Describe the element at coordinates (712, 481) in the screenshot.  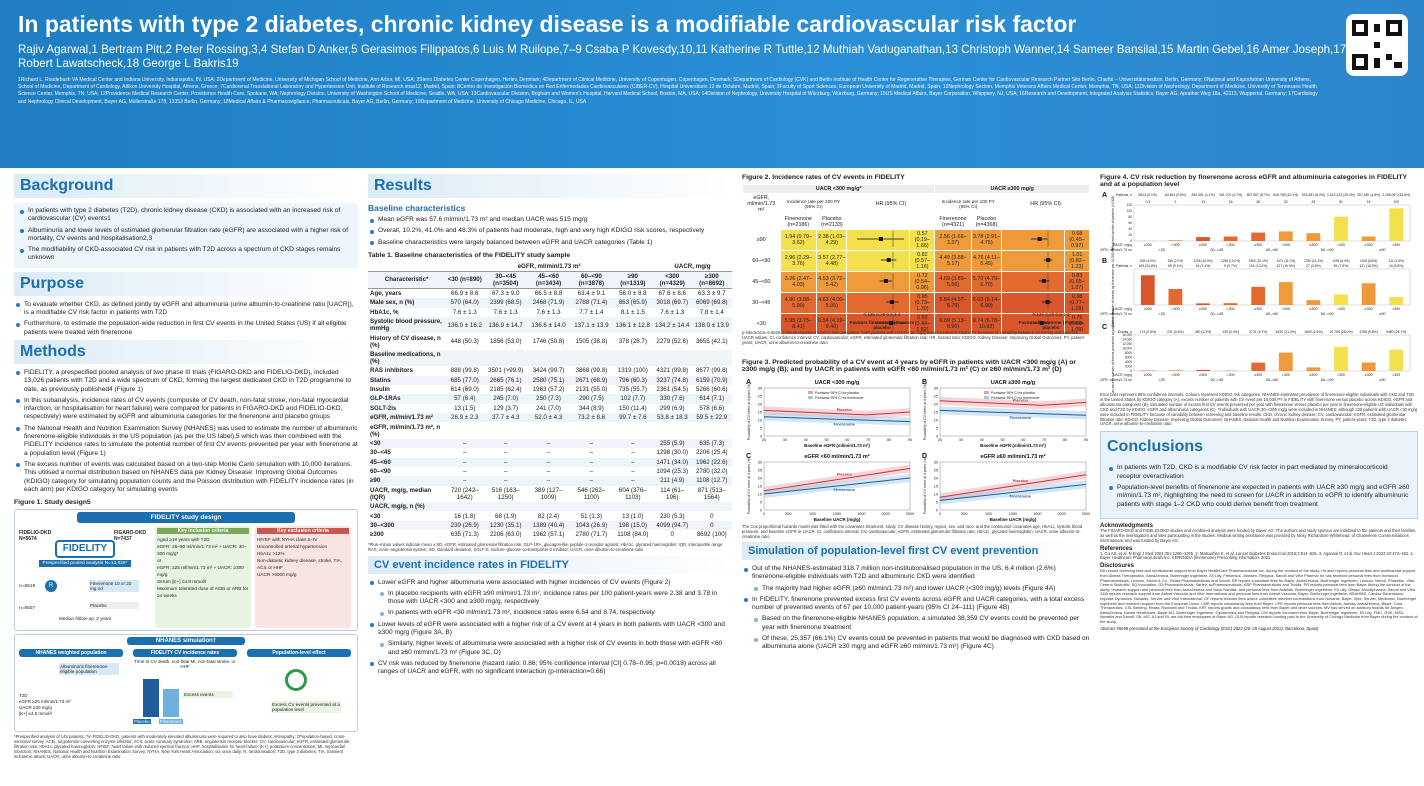
I see `table-cell: 1108 (12.7)` at that location.